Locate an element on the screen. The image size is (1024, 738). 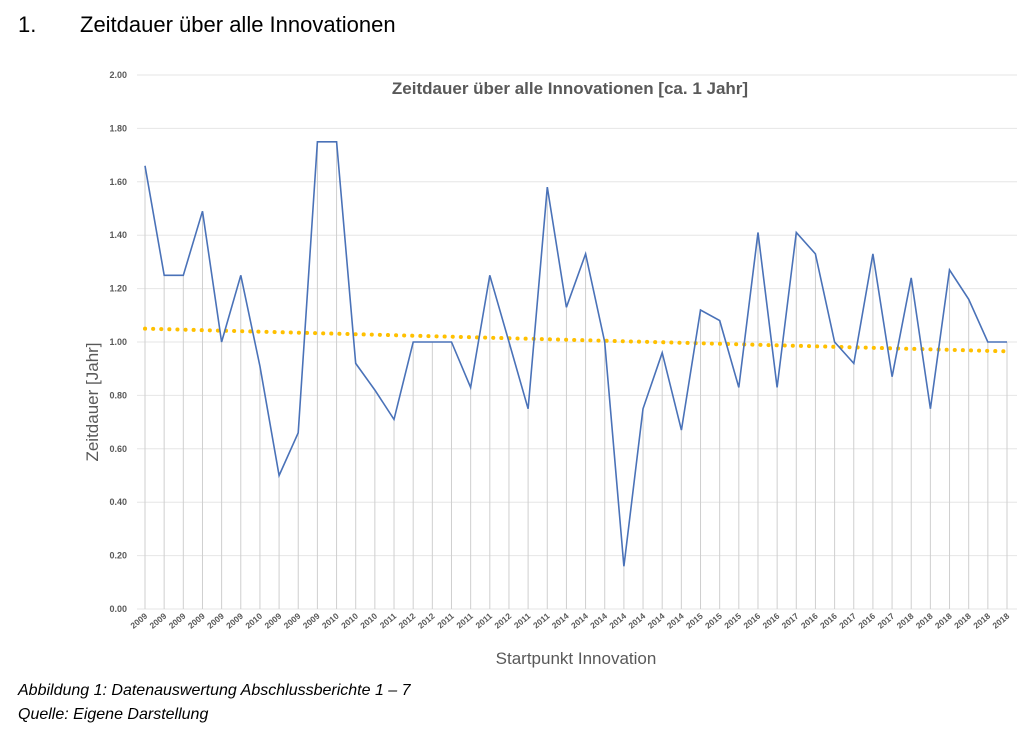
y-tick-label: 1.40 is located at coordinates (118, 235).